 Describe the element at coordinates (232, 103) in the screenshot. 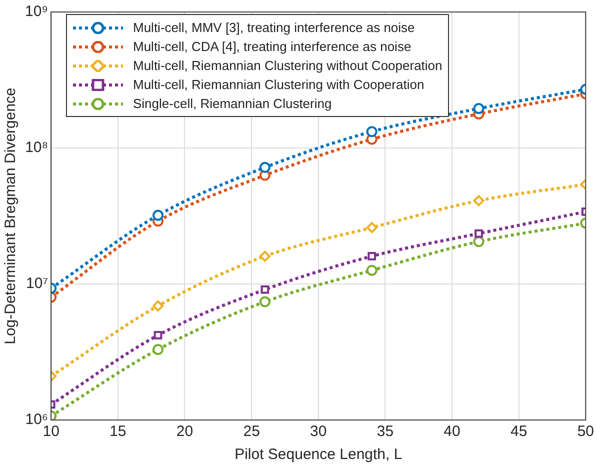

I see `legend-label: Single-cell, Riemannian Clustering` at that location.